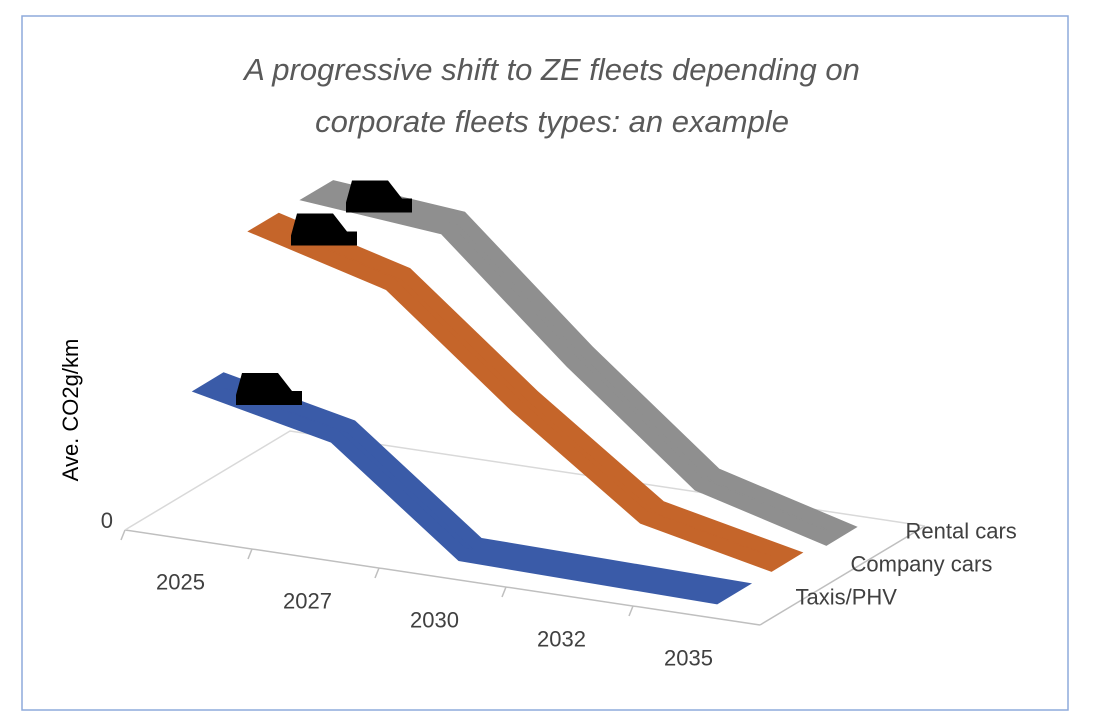 This screenshot has width=1098, height=719. What do you see at coordinates (107, 520) in the screenshot?
I see `y-tick-label: 0` at bounding box center [107, 520].